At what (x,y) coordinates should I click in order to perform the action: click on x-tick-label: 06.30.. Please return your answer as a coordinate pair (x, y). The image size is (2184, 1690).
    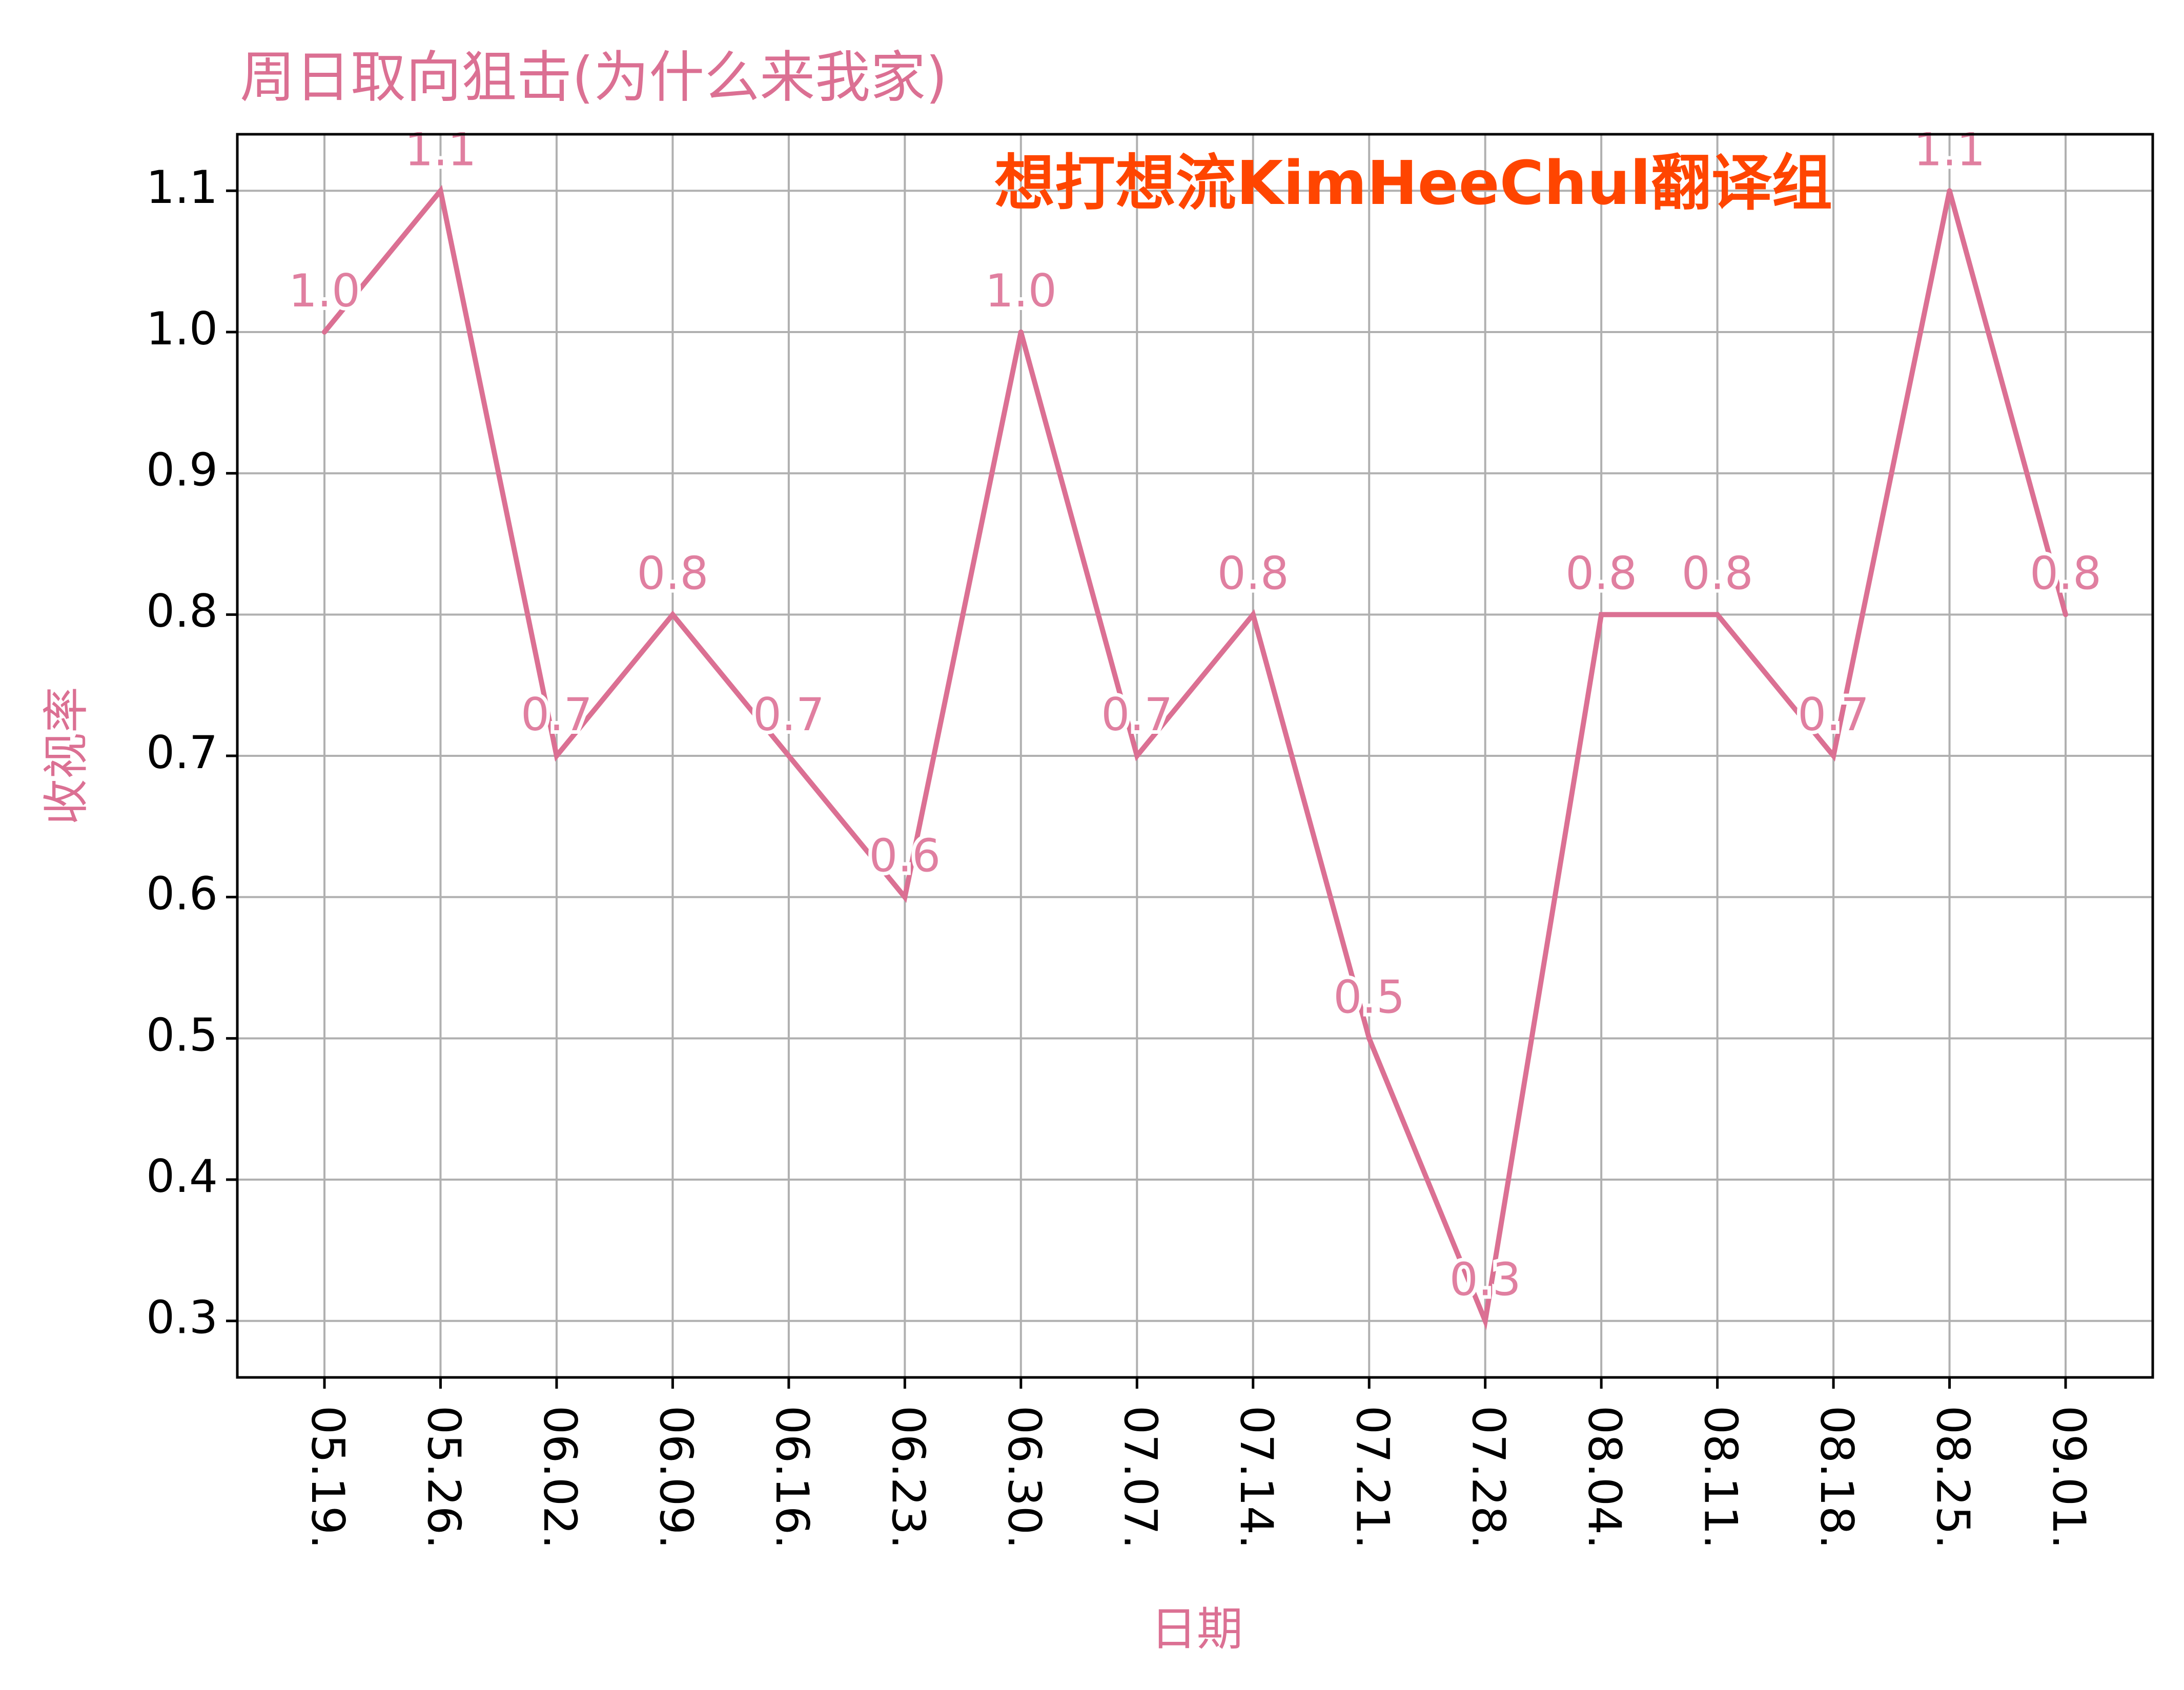
    Looking at the image, I should click on (1024, 1477).